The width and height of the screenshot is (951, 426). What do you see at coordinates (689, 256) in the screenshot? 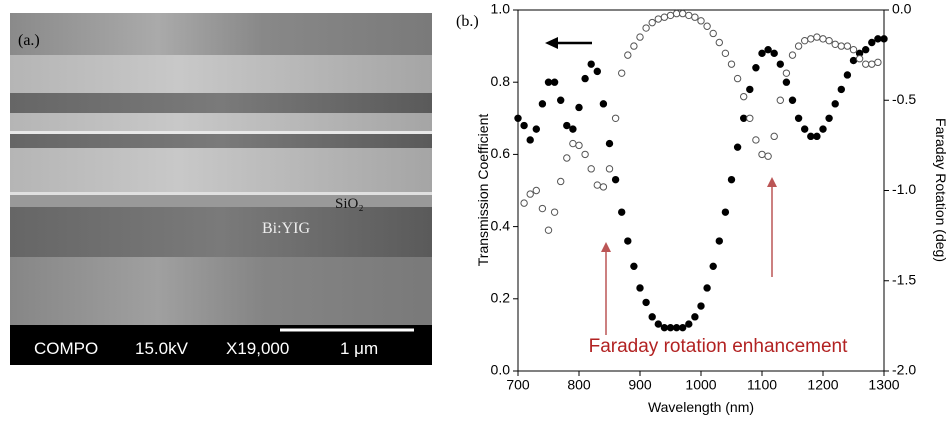
I see `annotation-arrows` at bounding box center [689, 256].